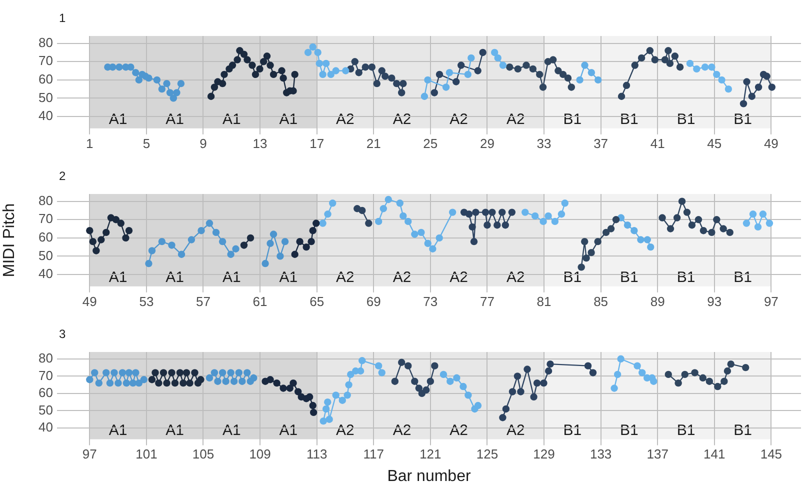 The image size is (805, 491). Describe the element at coordinates (147, 454) in the screenshot. I see `x-tick-label: 101` at that location.